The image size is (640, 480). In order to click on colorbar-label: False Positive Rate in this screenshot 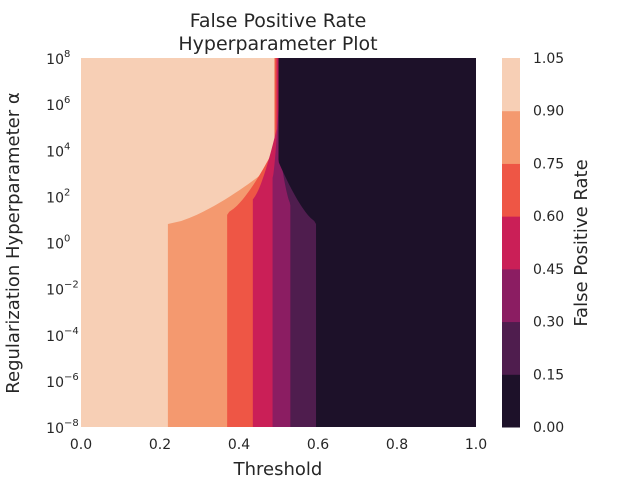, I will do `click(581, 242)`.